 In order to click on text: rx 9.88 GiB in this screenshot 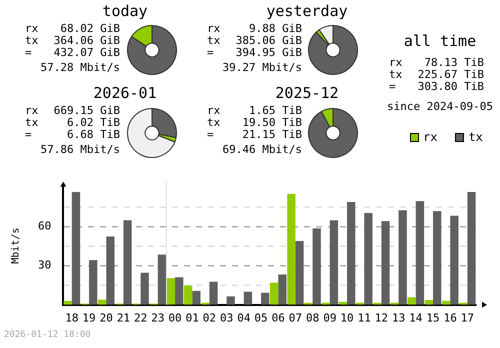, I will do `click(254, 28)`.